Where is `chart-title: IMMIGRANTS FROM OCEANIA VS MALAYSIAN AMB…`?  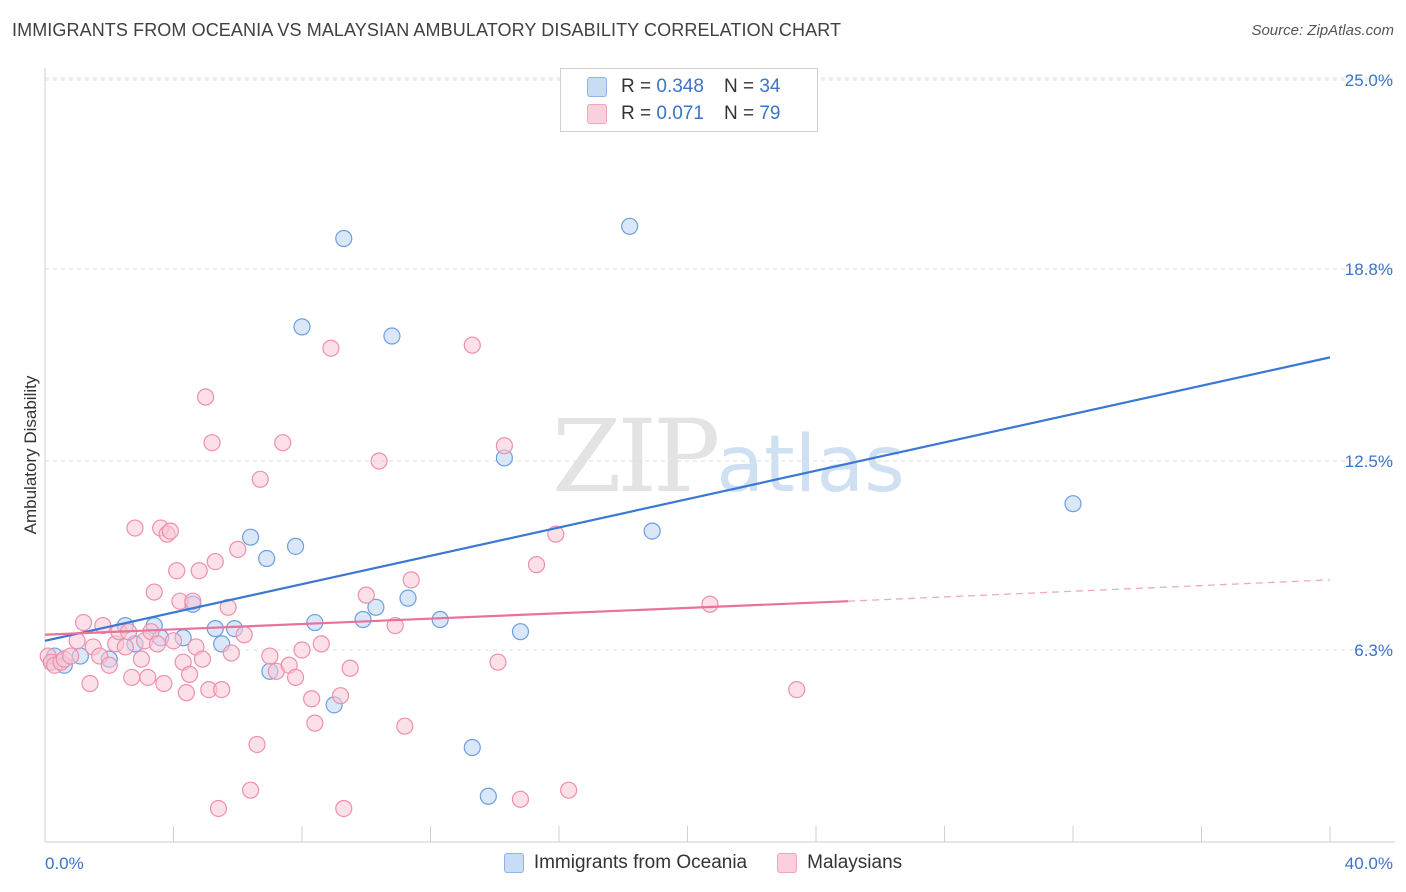
chart-title: IMMIGRANTS FROM OCEANIA VS MALAYSIAN AMB… is located at coordinates (427, 30).